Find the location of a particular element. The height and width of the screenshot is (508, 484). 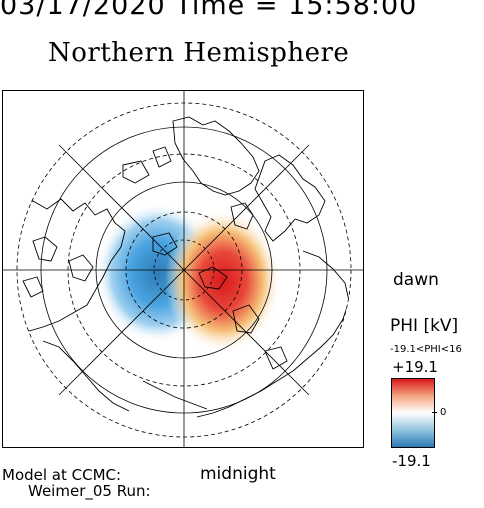

midnight-label: midnight is located at coordinates (238, 474).